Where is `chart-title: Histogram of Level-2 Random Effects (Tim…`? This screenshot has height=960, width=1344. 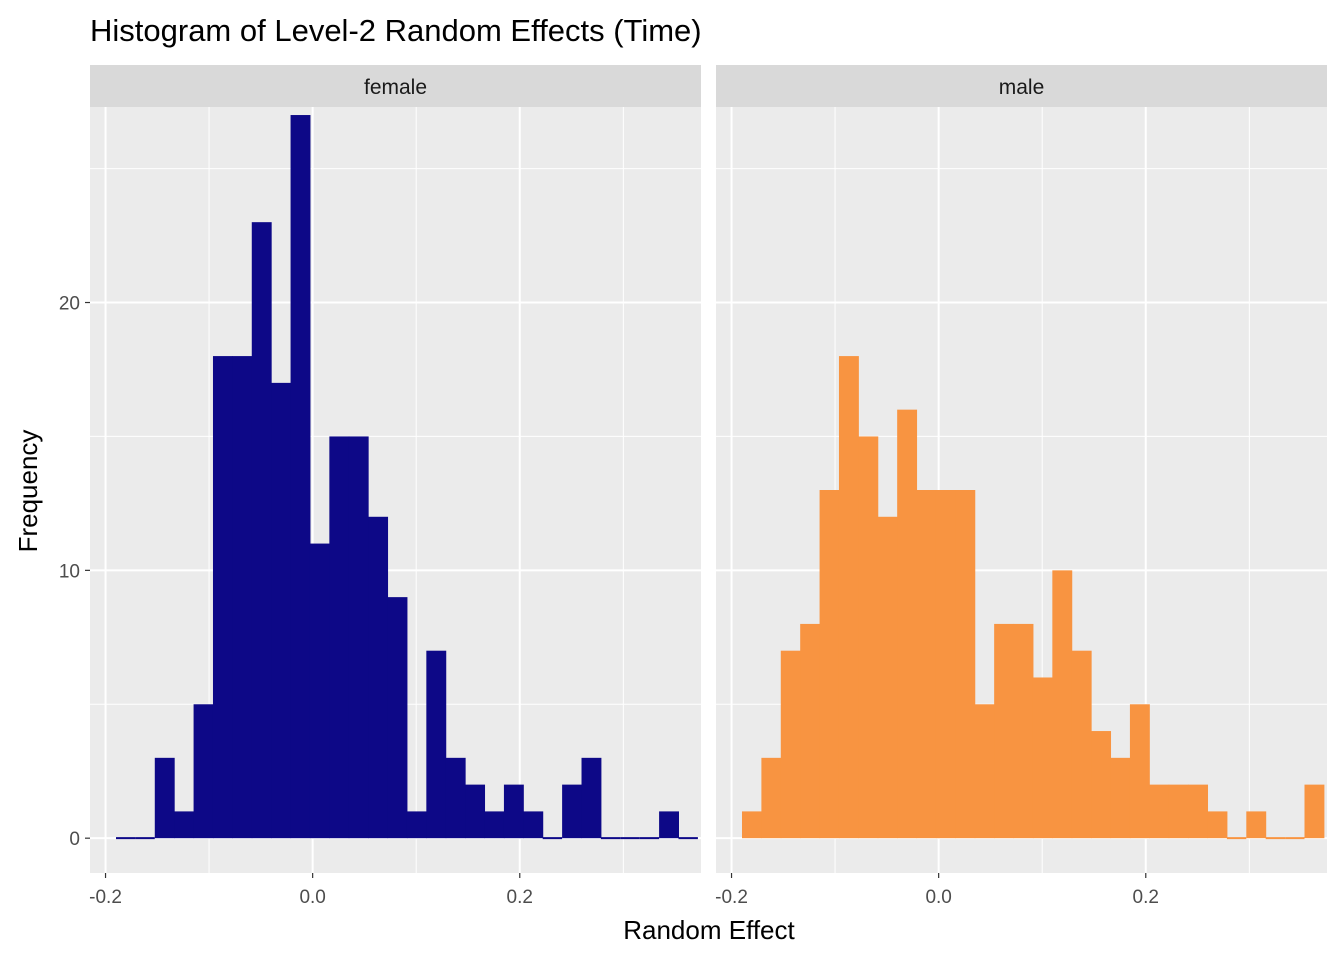
chart-title: Histogram of Level-2 Random Effects (Tim… is located at coordinates (396, 30).